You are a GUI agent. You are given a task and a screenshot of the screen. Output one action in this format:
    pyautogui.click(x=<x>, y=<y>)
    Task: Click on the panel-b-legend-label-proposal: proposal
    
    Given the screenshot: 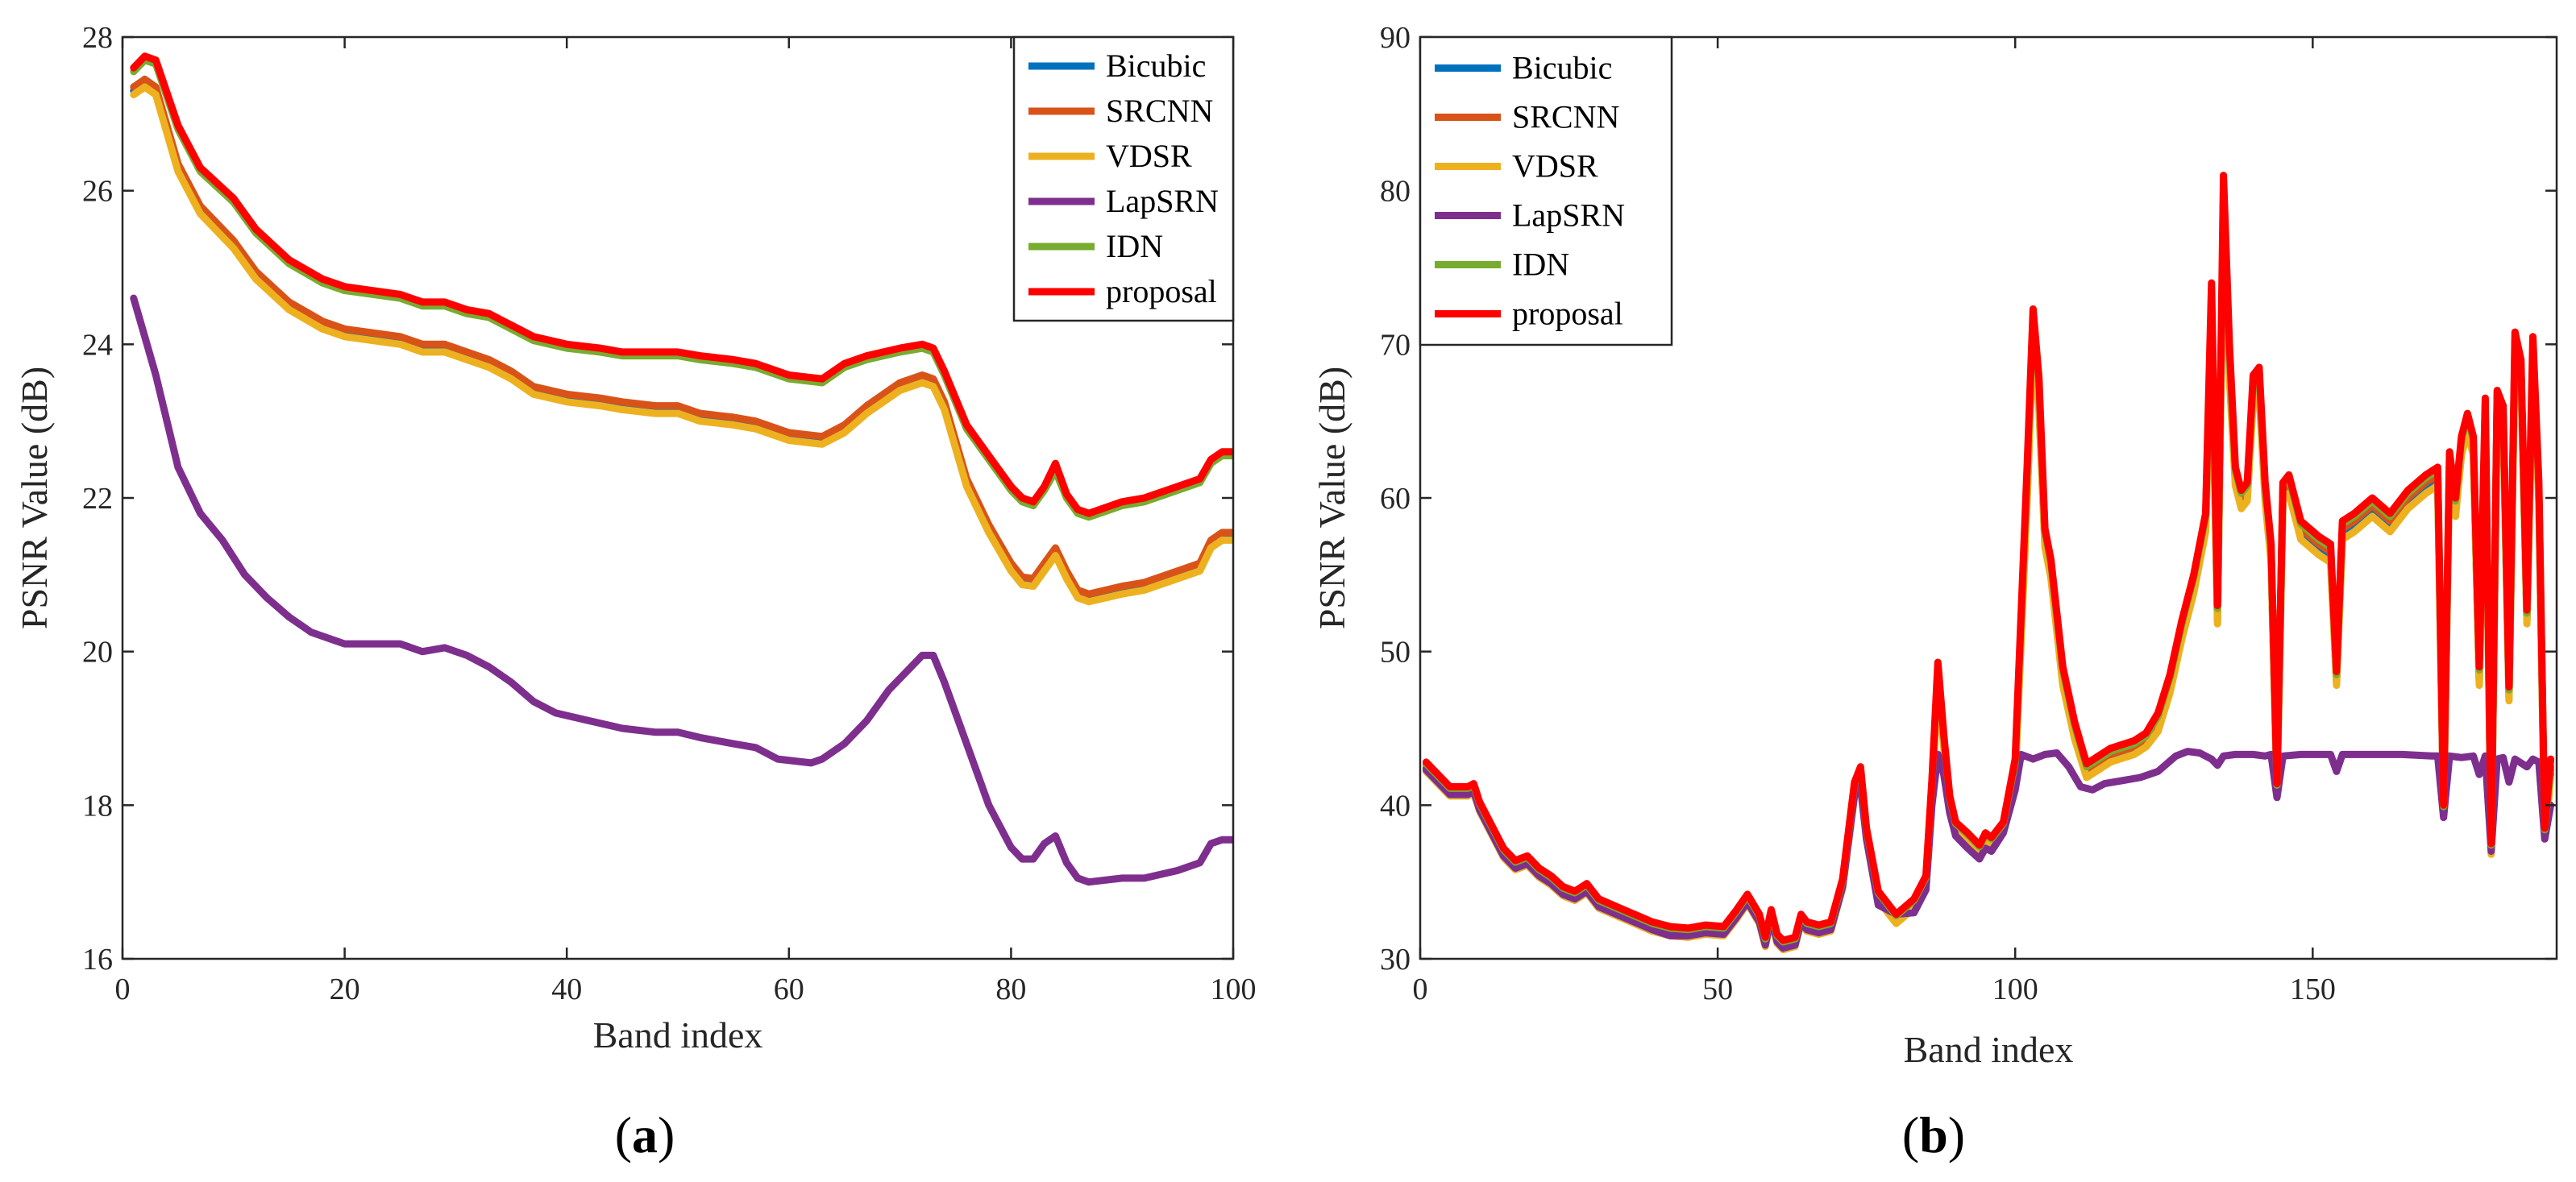 What is the action you would take?
    pyautogui.click(x=1567, y=314)
    